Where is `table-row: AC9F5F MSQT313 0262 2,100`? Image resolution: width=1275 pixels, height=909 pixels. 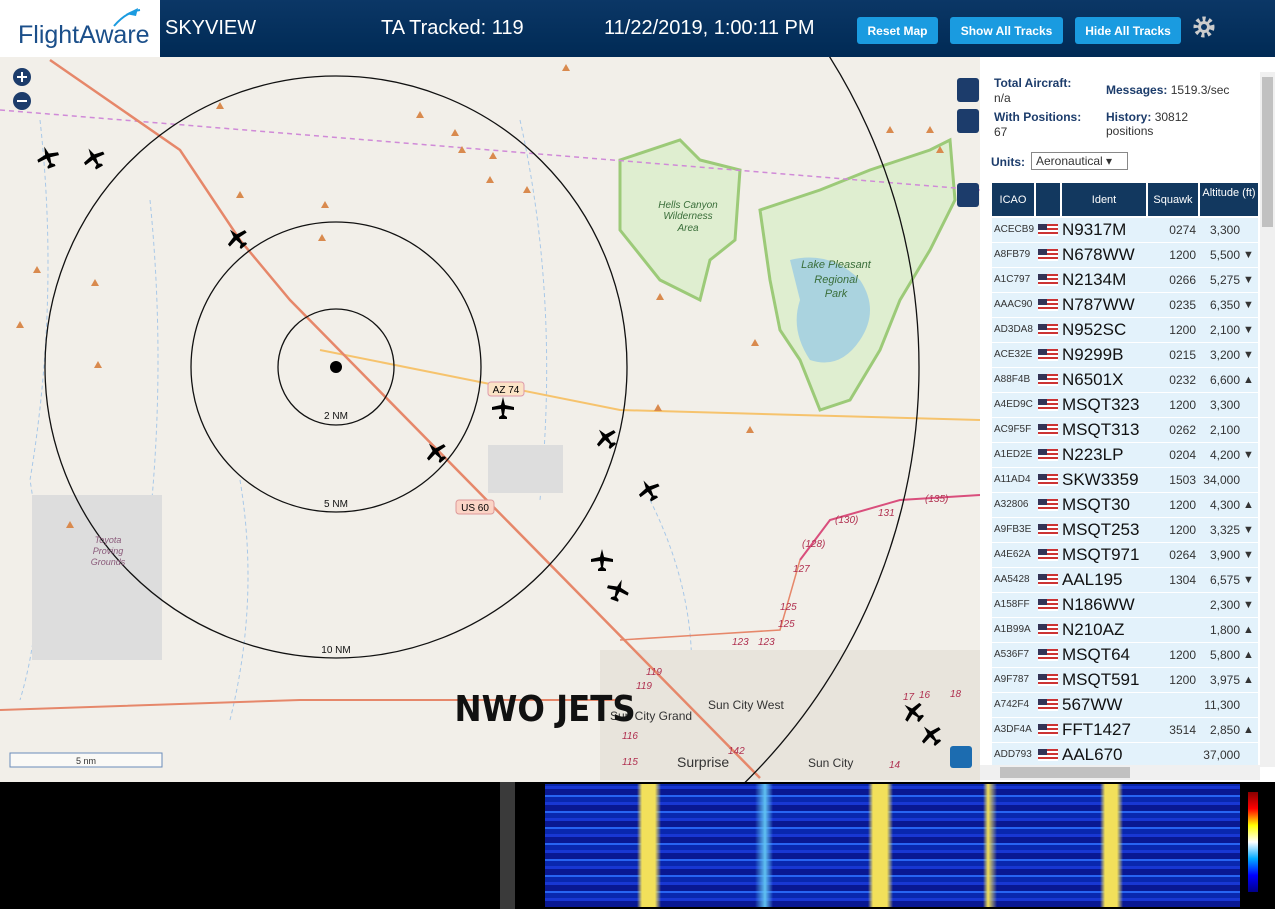
table-row: AC9F5F MSQT313 0262 2,100 is located at coordinates (1125, 430).